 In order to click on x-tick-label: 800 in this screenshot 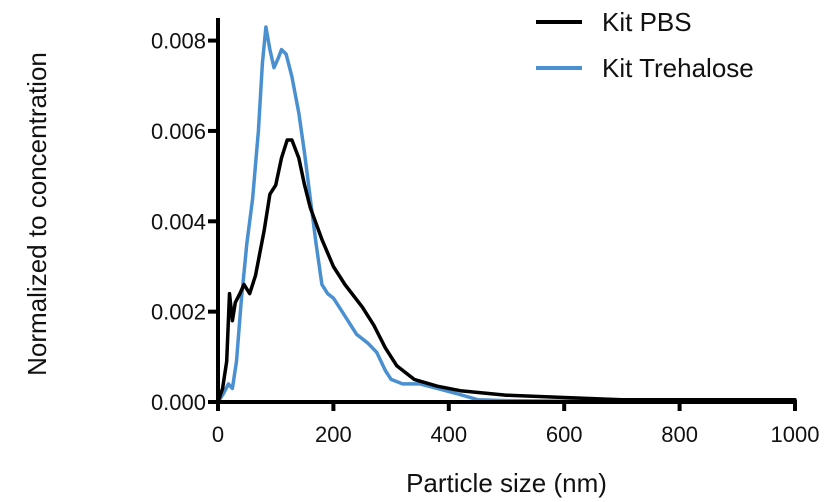, I will do `click(679, 434)`.